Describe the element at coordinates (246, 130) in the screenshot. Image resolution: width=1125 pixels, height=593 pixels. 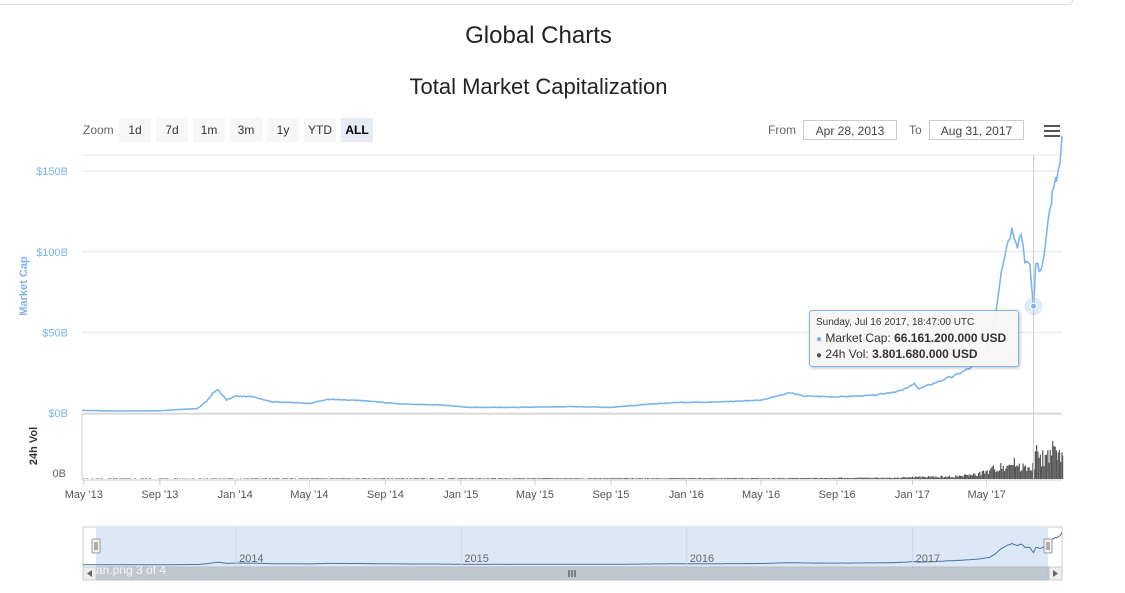
I see `zoom-3m-button: 3m` at that location.